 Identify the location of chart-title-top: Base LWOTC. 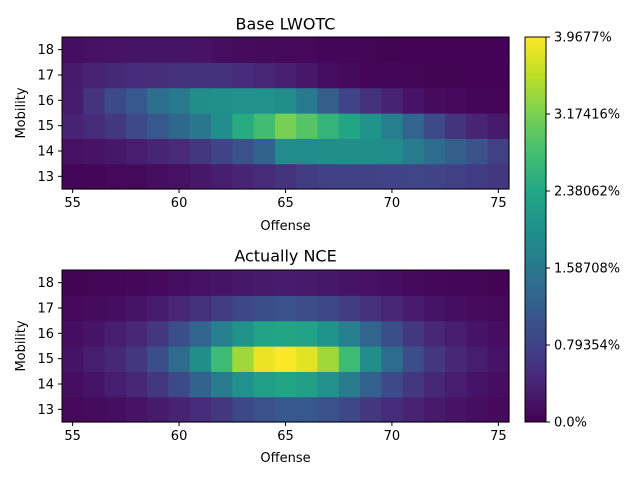
(286, 24).